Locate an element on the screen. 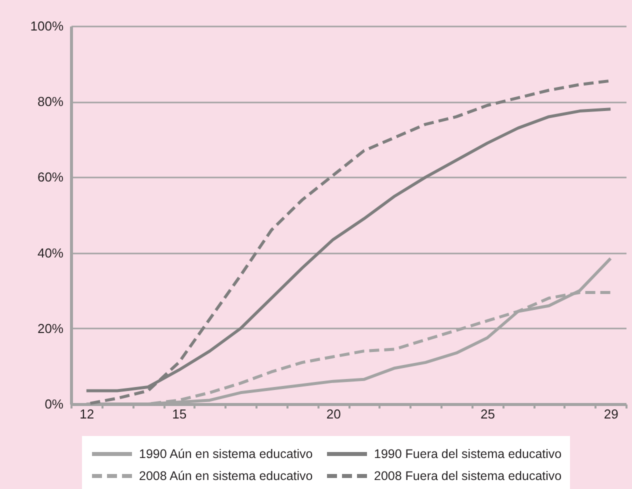  y-tick-label: 80% is located at coordinates (50, 102).